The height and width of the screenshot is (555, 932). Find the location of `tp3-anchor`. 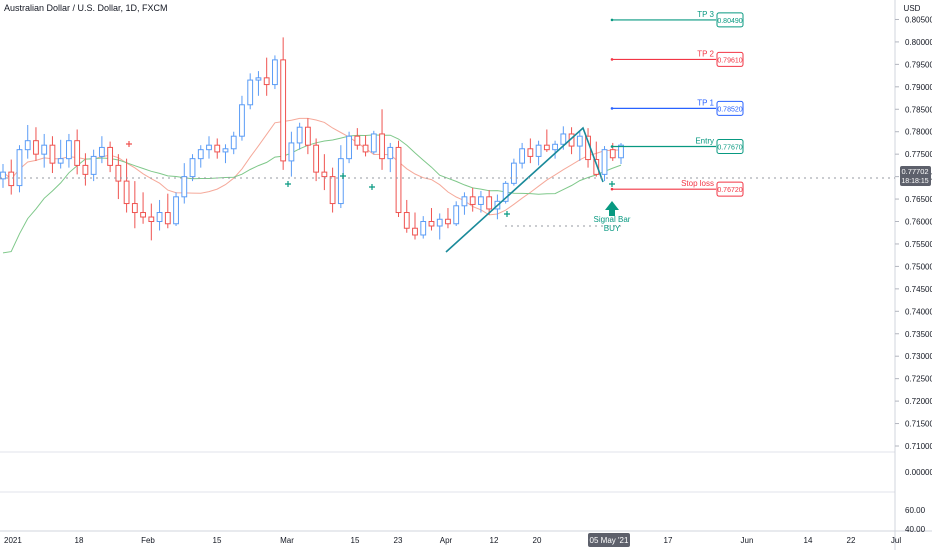

tp3-anchor is located at coordinates (612, 20).